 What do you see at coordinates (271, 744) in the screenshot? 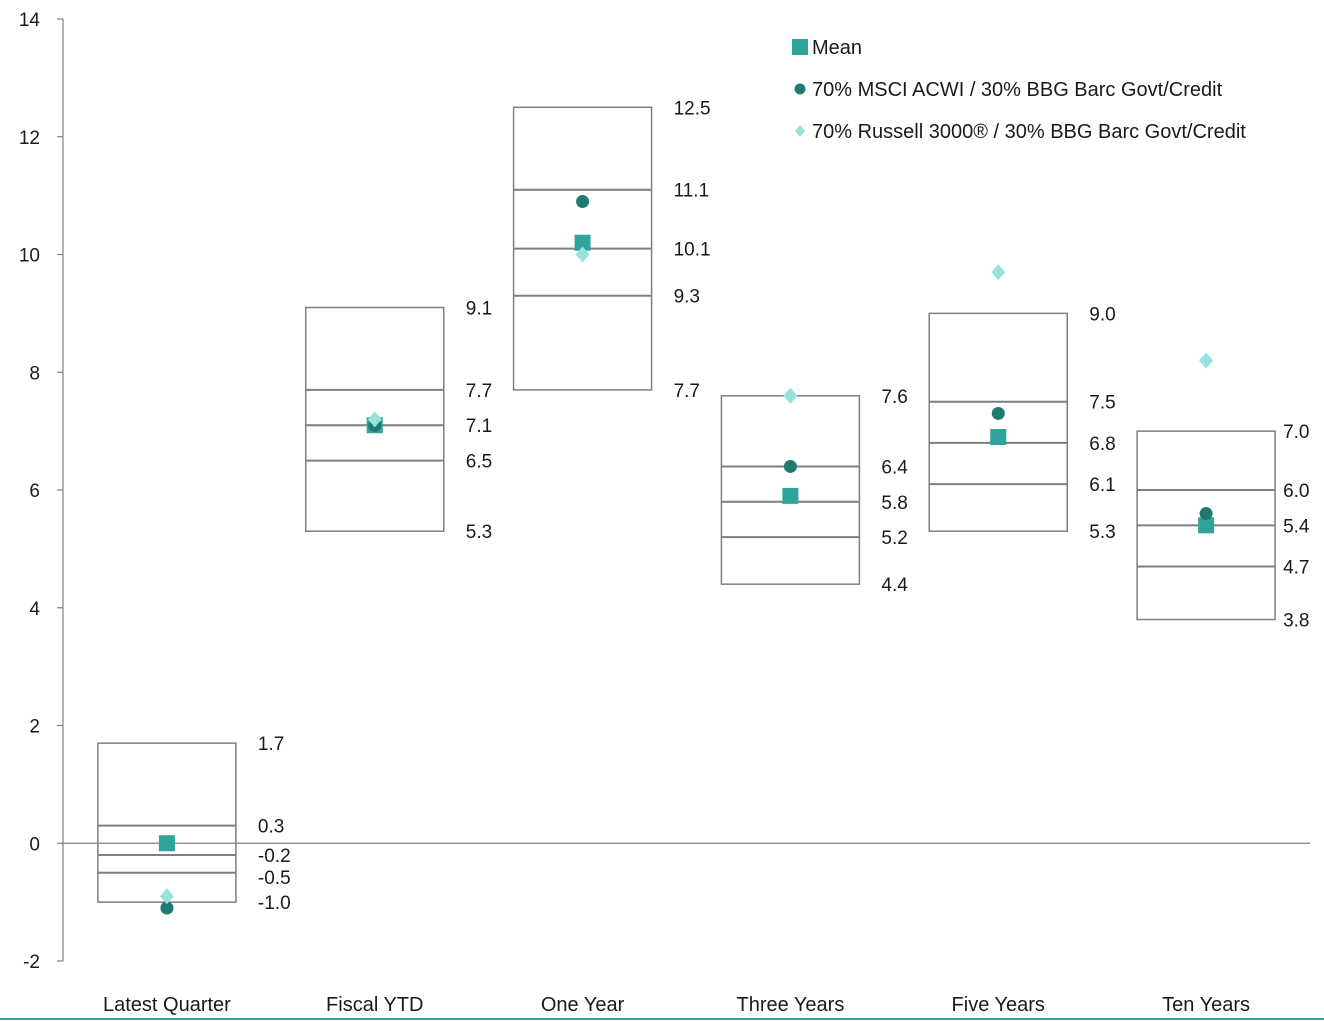
I see `percentile-value-label: 1.7` at bounding box center [271, 744].